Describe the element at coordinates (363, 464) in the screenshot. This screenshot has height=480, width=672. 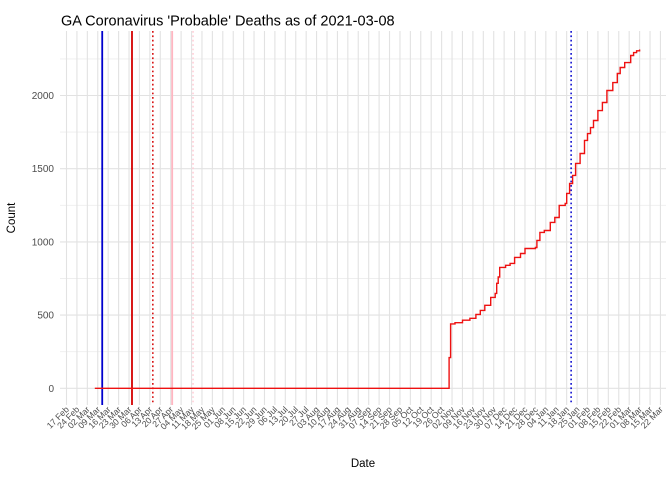
I see `x-axis-title: Date` at that location.